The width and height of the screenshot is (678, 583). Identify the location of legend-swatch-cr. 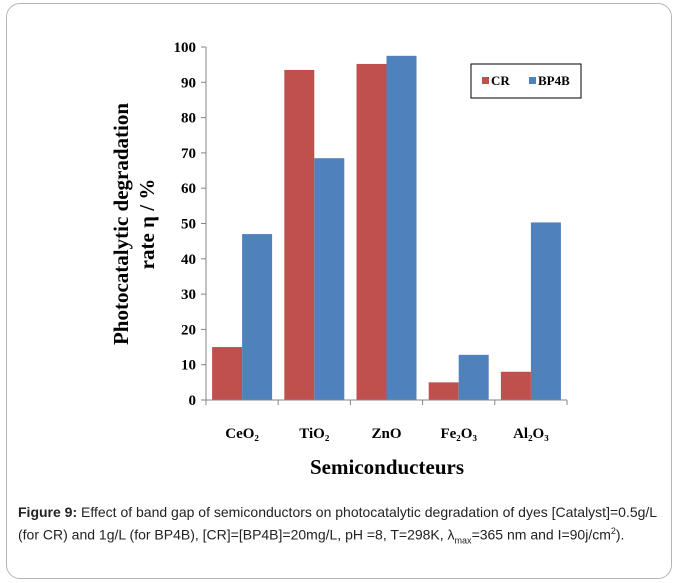
(485, 80).